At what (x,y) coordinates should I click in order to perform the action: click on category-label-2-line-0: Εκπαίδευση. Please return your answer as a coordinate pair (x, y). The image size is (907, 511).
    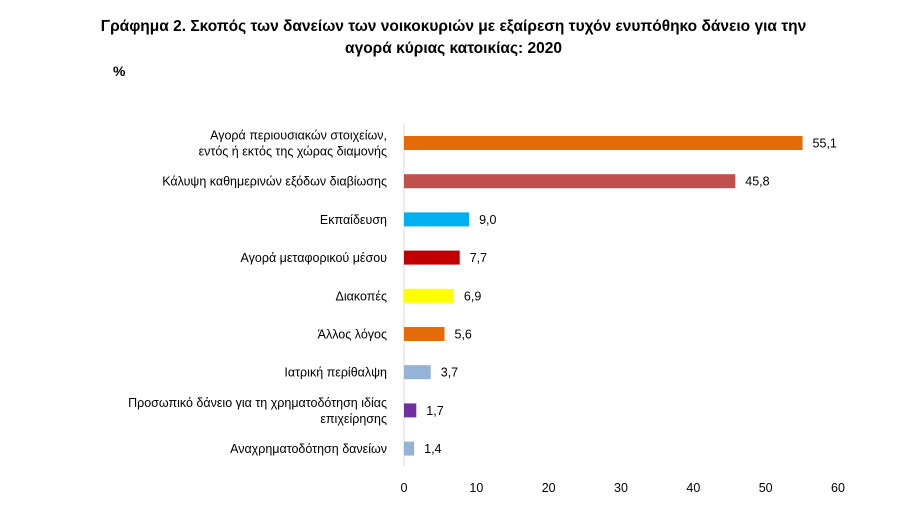
    Looking at the image, I should click on (353, 220).